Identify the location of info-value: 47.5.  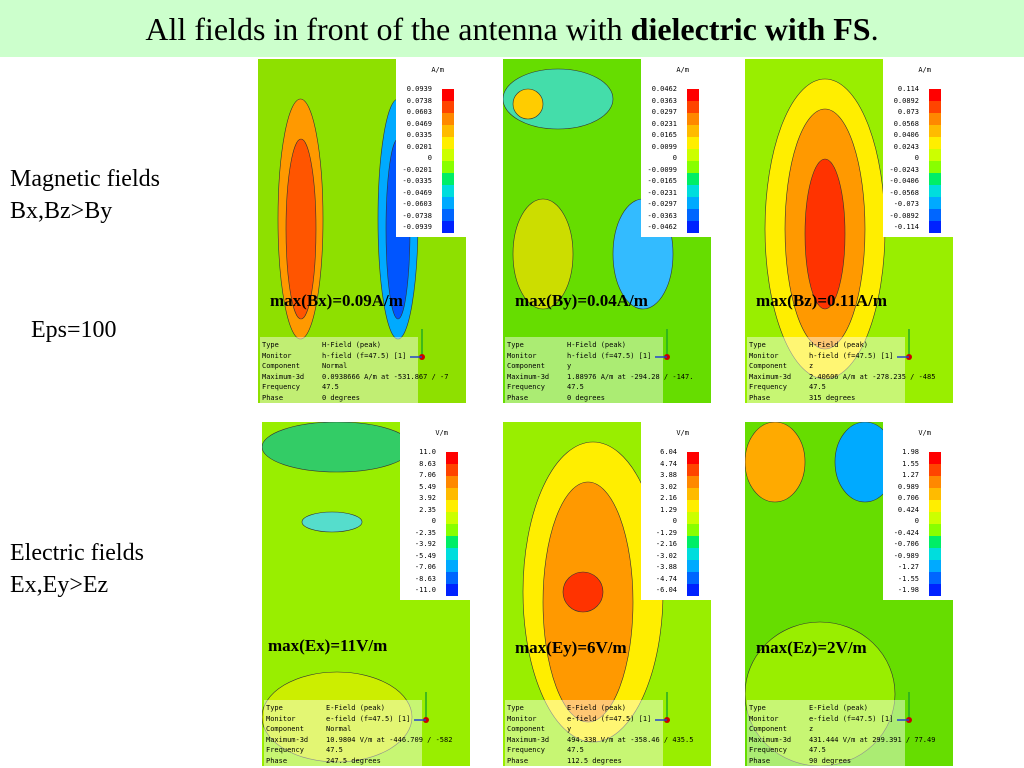
(817, 387).